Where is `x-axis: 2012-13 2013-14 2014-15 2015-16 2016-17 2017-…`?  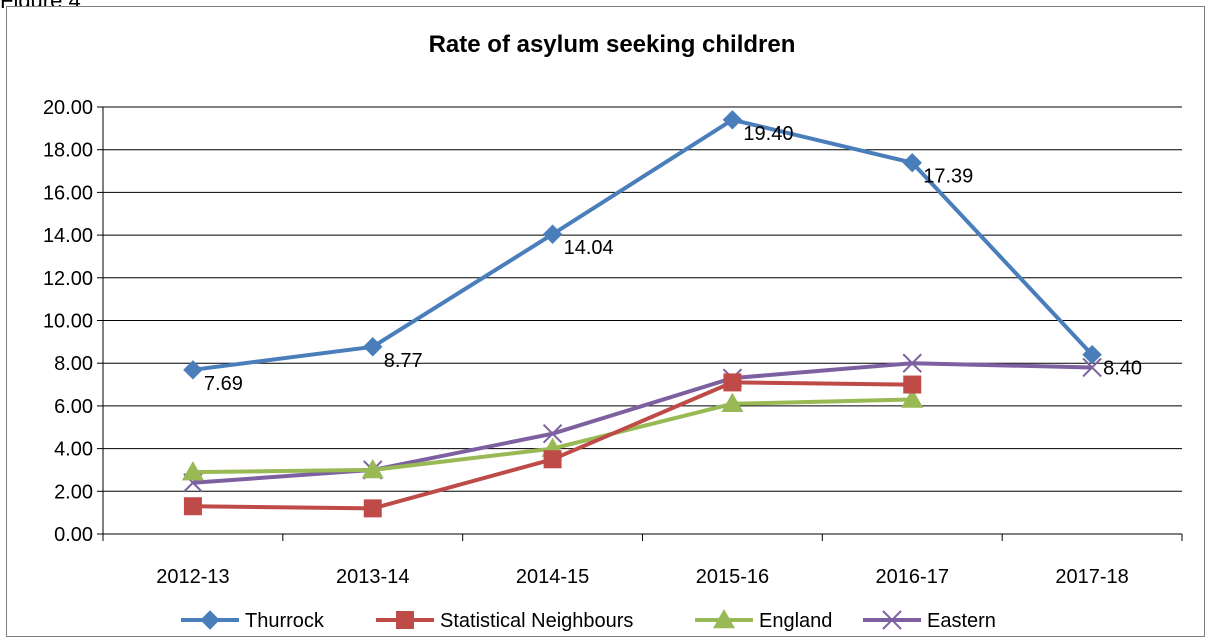
x-axis: 2012-13 2013-14 2014-15 2015-16 2016-17 2017-… is located at coordinates (642, 560).